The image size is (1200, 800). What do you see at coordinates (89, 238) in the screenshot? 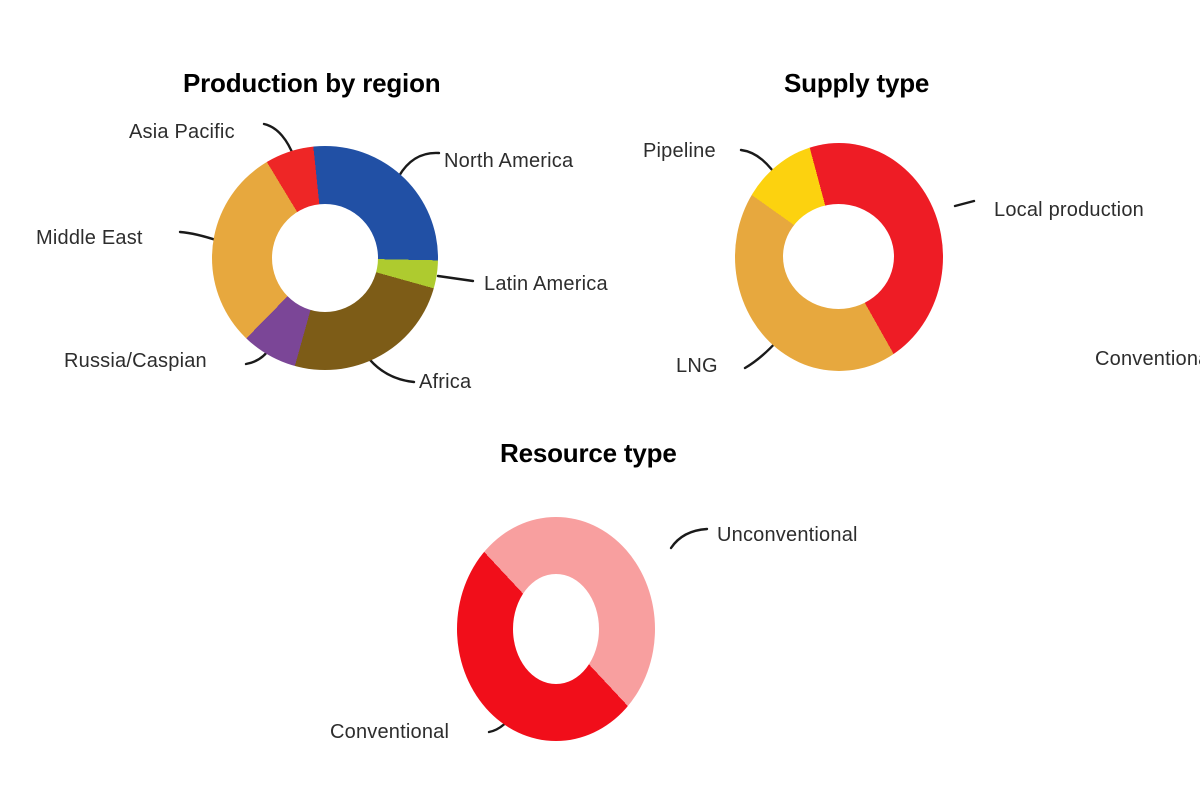
I see `label-middle-east: Middle East` at bounding box center [89, 238].